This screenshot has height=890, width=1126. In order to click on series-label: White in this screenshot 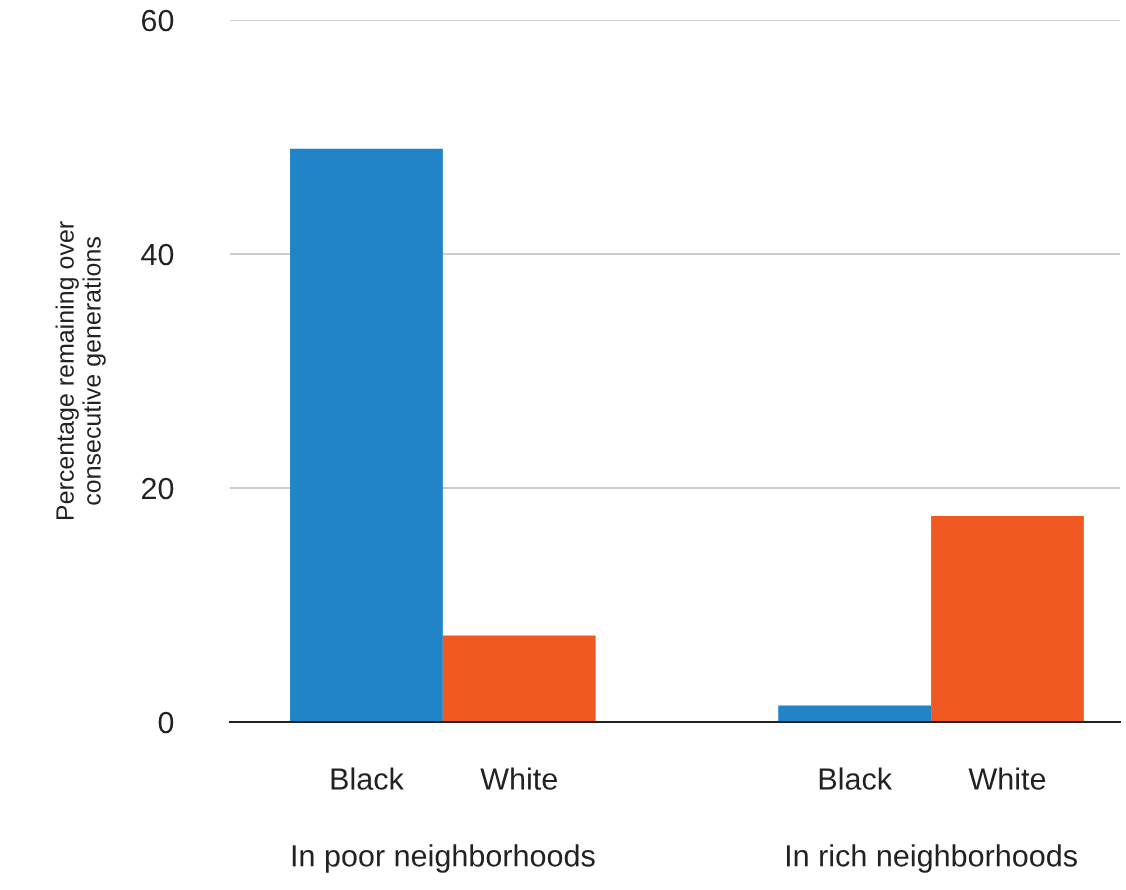, I will do `click(518, 778)`.